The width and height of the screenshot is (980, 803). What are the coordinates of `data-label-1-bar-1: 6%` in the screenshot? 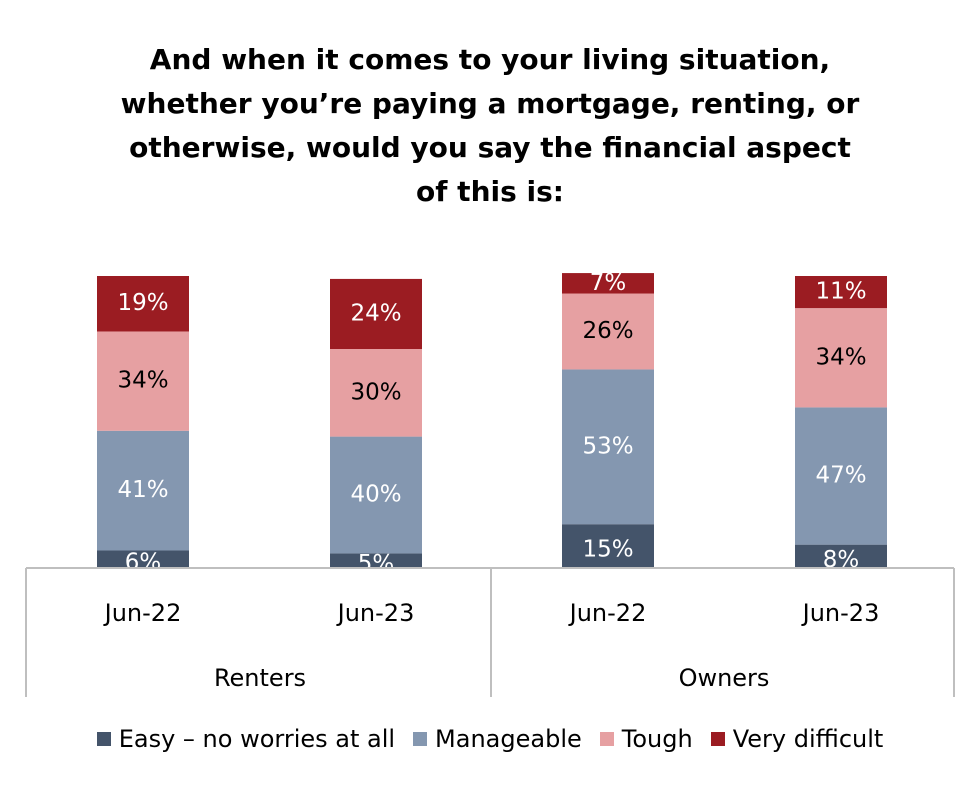 It's located at (143, 563).